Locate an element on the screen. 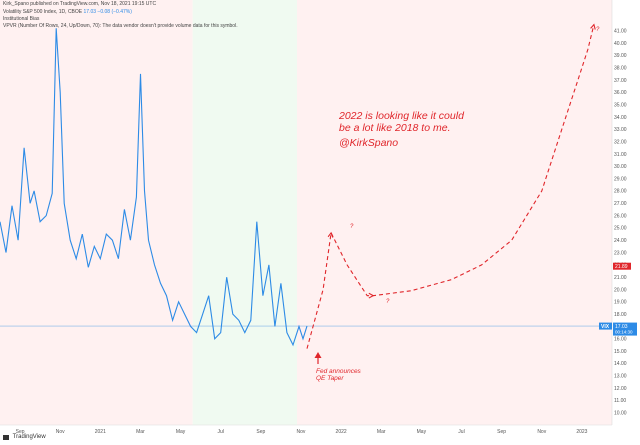  author-handle: @KirkSpano is located at coordinates (368, 143).